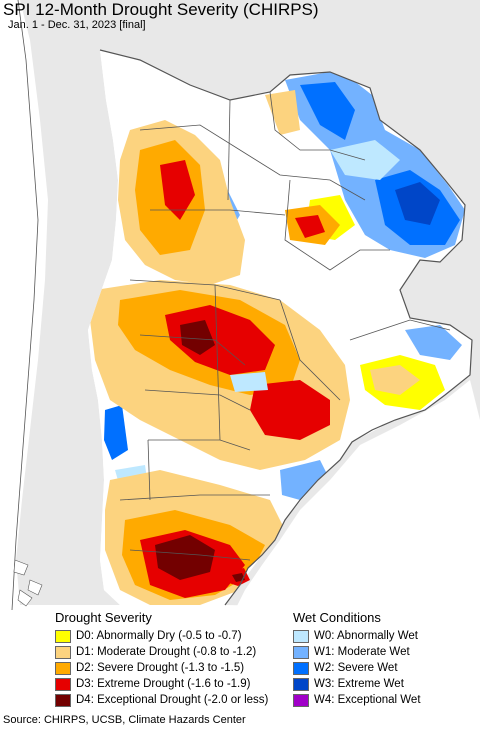 Image resolution: width=480 pixels, height=730 pixels. What do you see at coordinates (63, 668) in the screenshot?
I see `legend-swatch-d2` at bounding box center [63, 668].